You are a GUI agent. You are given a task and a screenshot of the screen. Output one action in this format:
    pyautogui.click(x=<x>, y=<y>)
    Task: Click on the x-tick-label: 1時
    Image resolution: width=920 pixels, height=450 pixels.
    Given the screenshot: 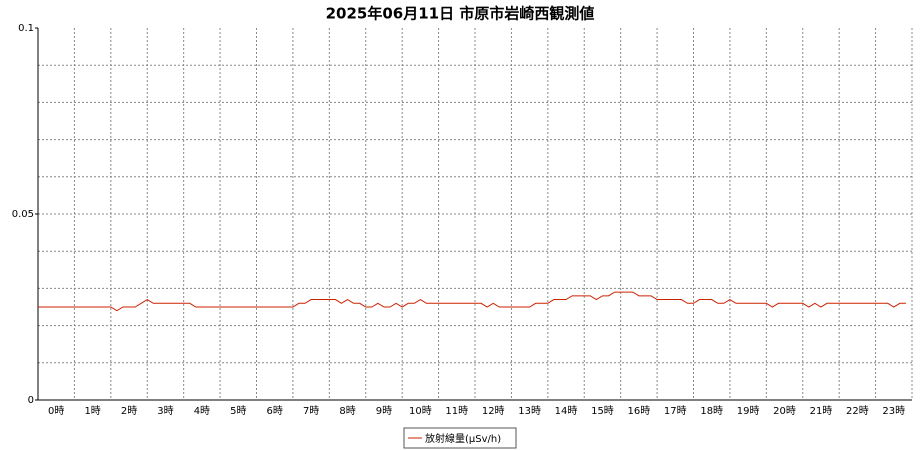 What is the action you would take?
    pyautogui.click(x=92, y=411)
    